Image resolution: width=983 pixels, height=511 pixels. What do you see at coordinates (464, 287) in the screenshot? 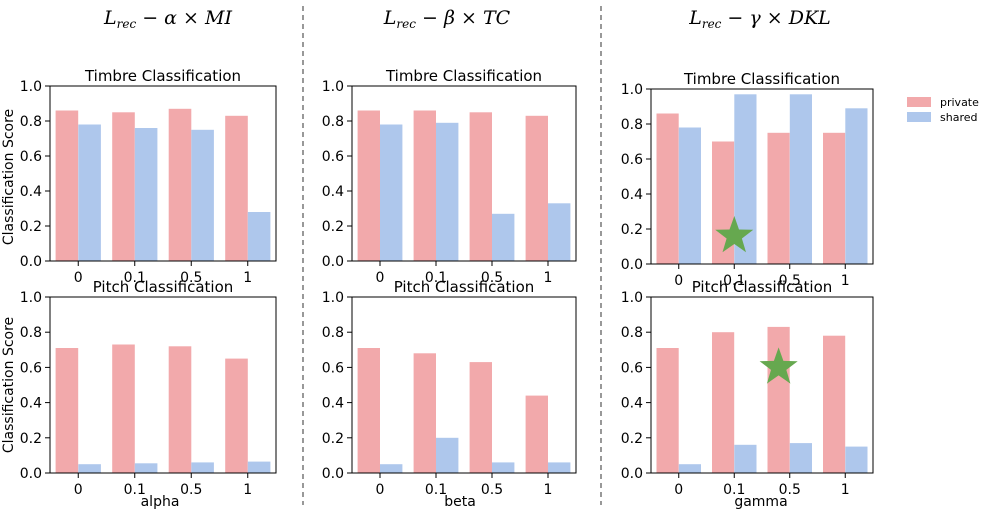
I see `panel-title: Pitch Classification` at bounding box center [464, 287].